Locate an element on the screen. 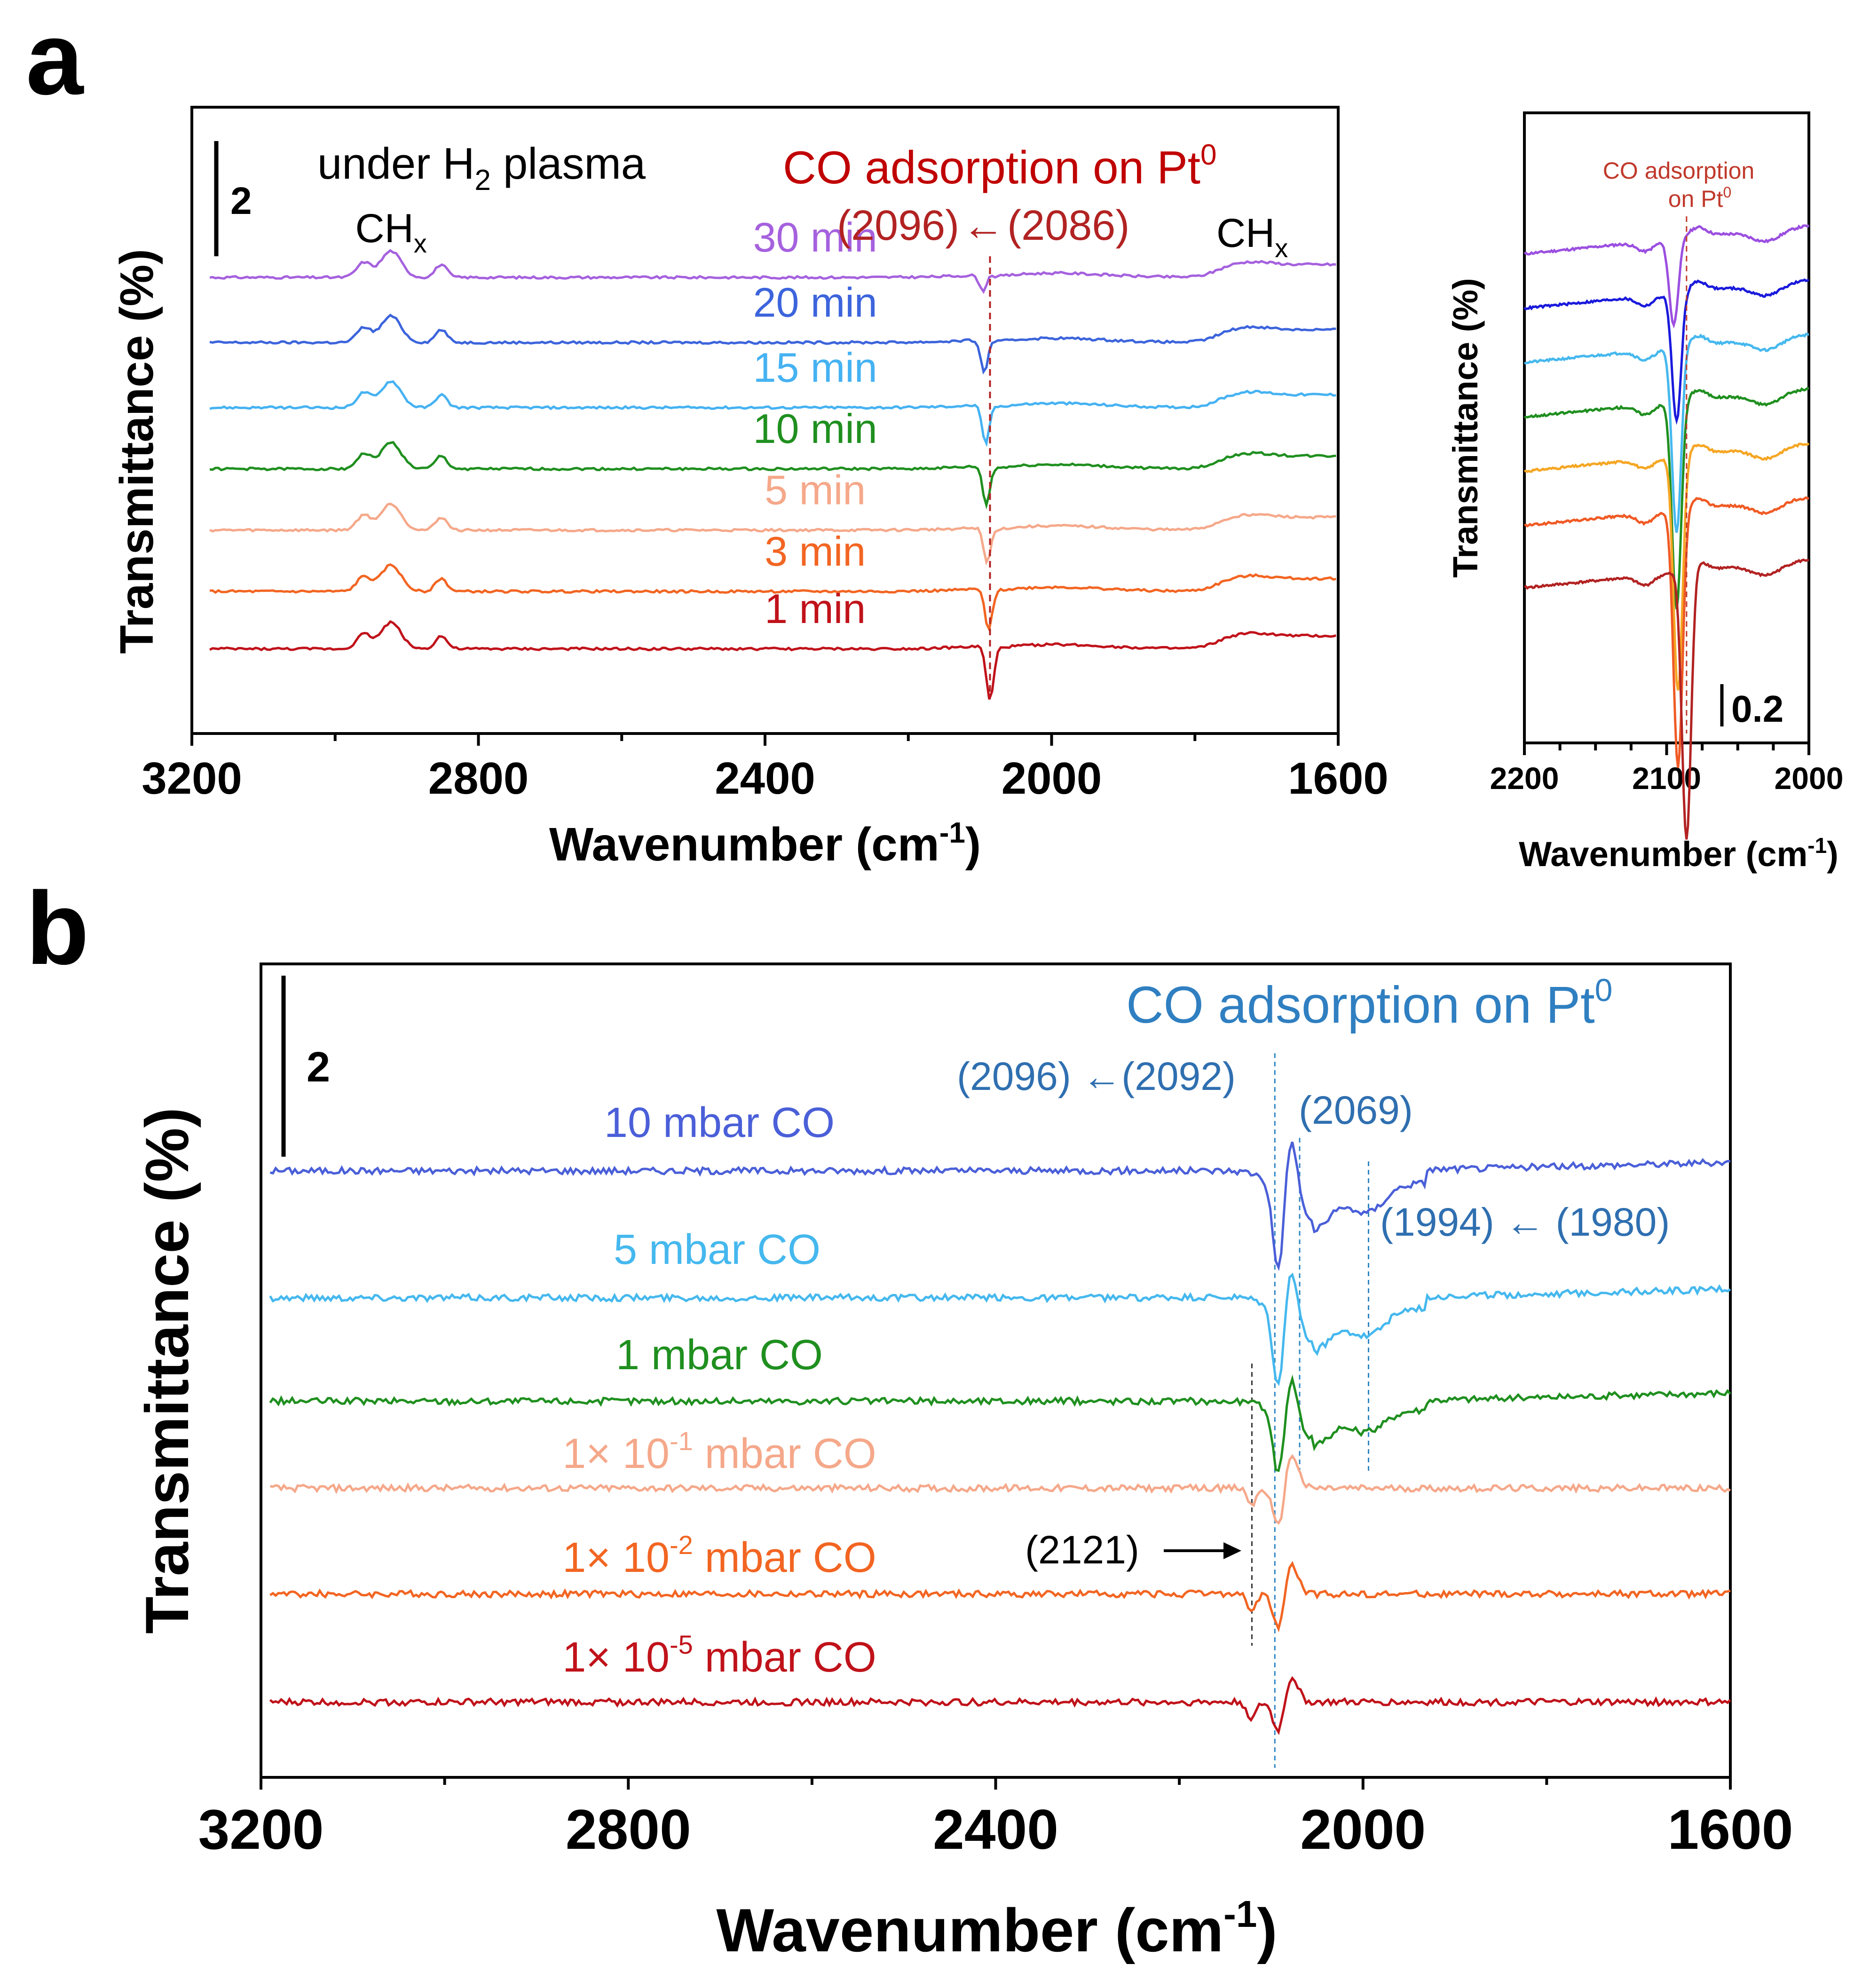  panel-a-inset-series is located at coordinates (1667, 532).